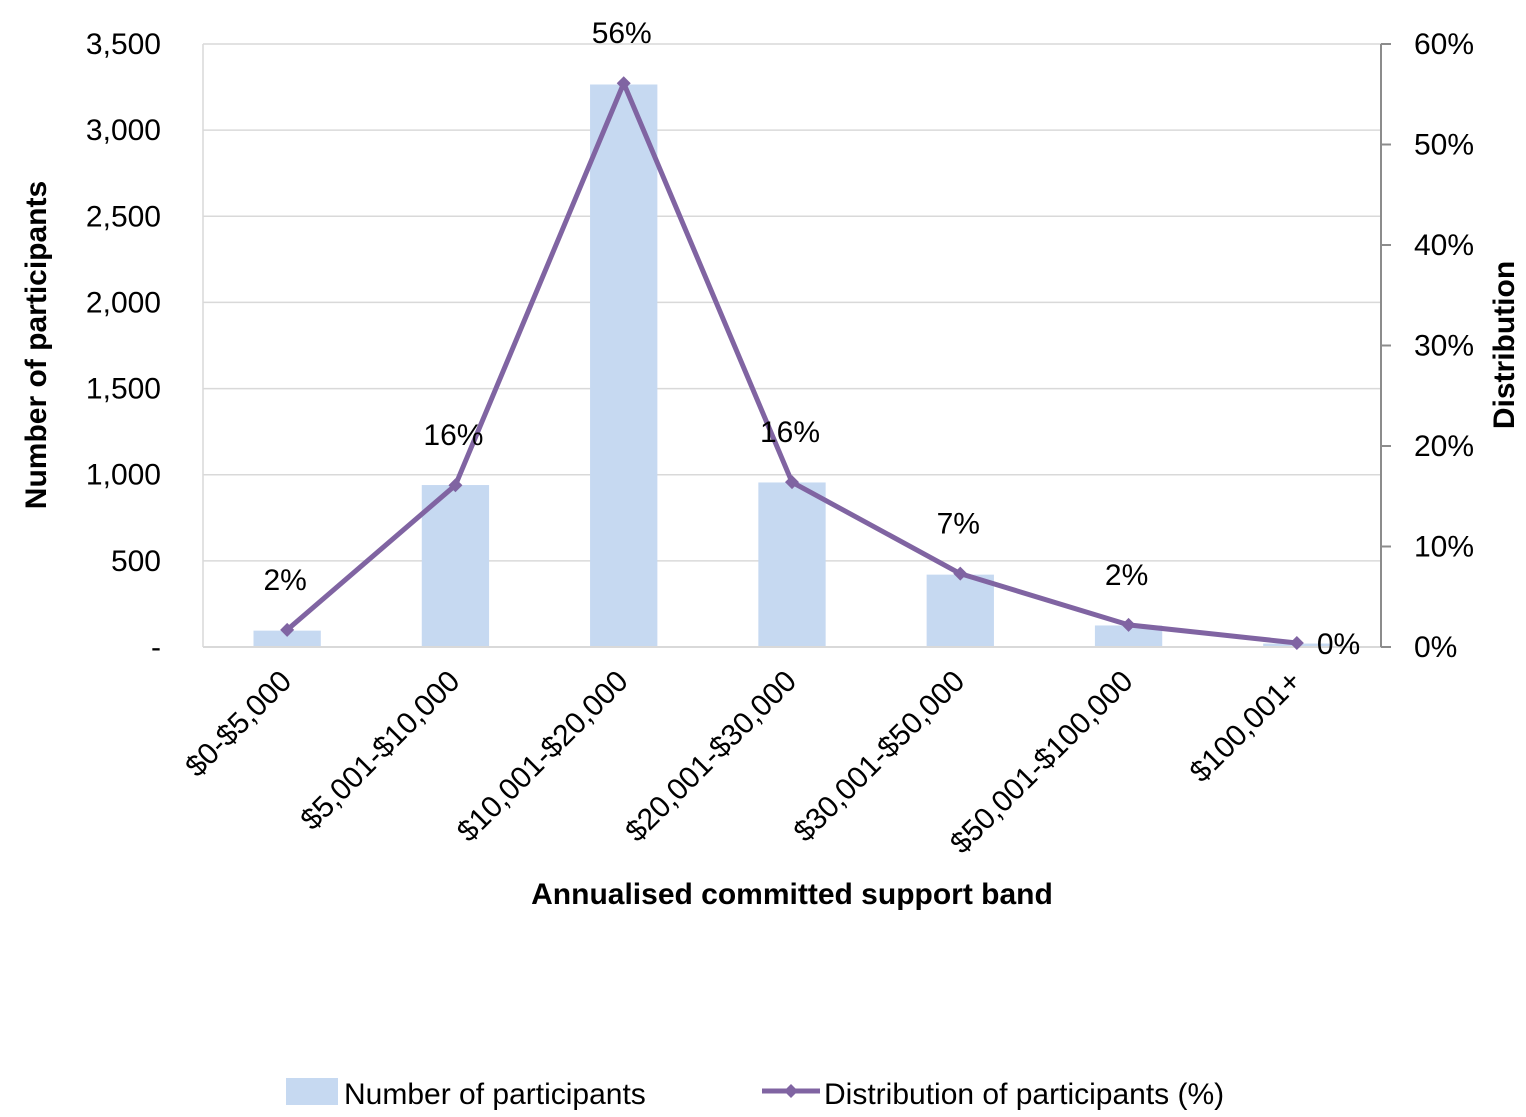 The width and height of the screenshot is (1526, 1117). I want to click on legend-label-bar: Number of participants, so click(495, 1094).